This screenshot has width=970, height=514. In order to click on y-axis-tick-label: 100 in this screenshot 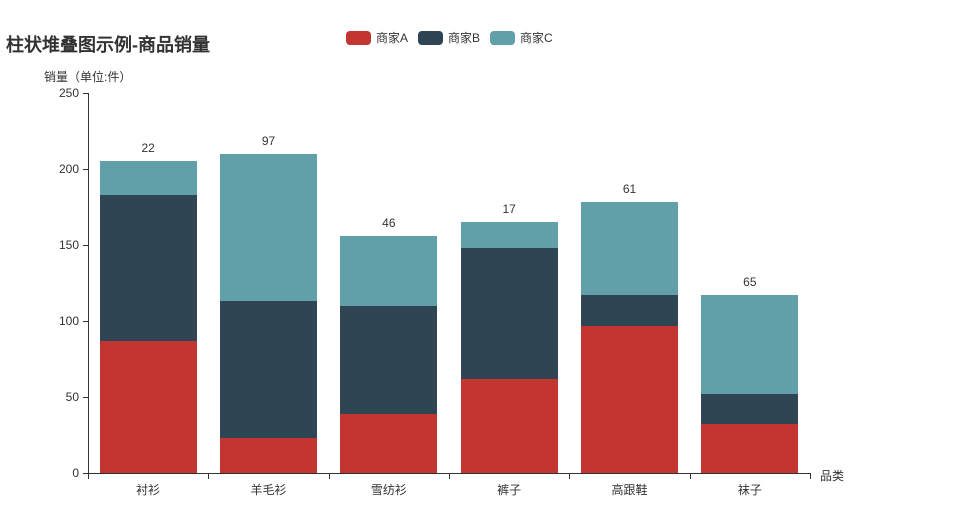, I will do `click(68, 321)`.